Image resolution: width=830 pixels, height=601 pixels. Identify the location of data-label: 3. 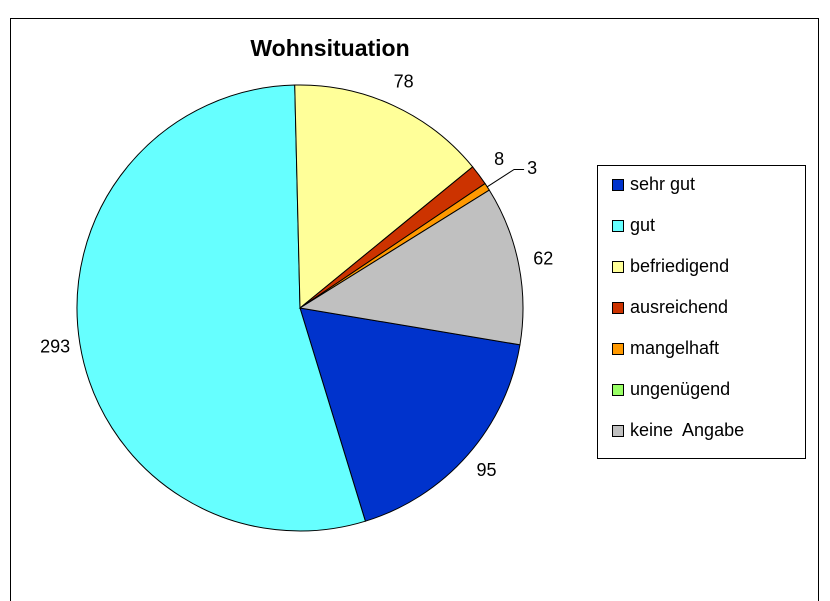
(532, 168).